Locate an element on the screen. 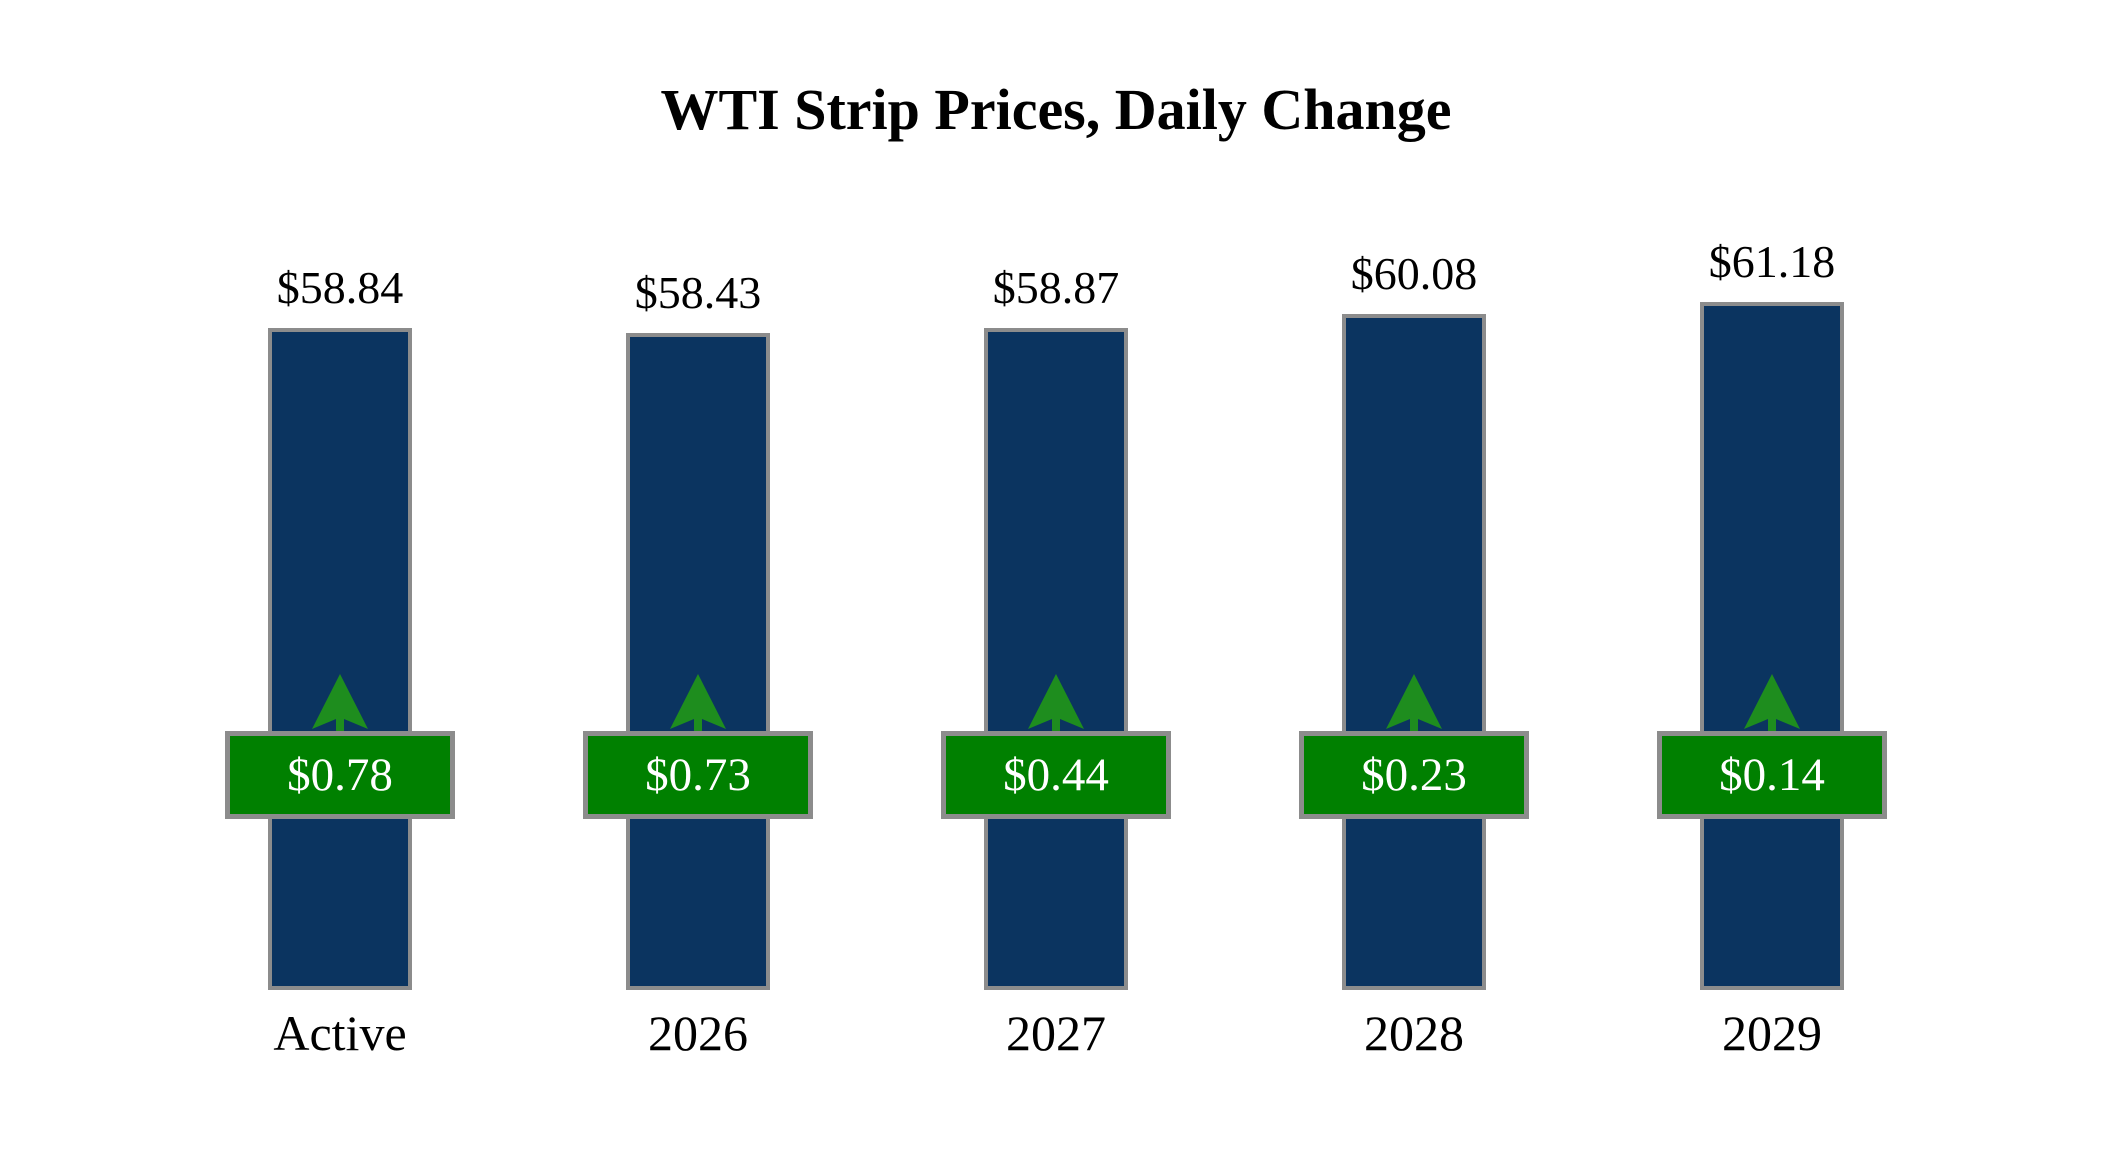  change-label: $0.78 is located at coordinates (340, 775).